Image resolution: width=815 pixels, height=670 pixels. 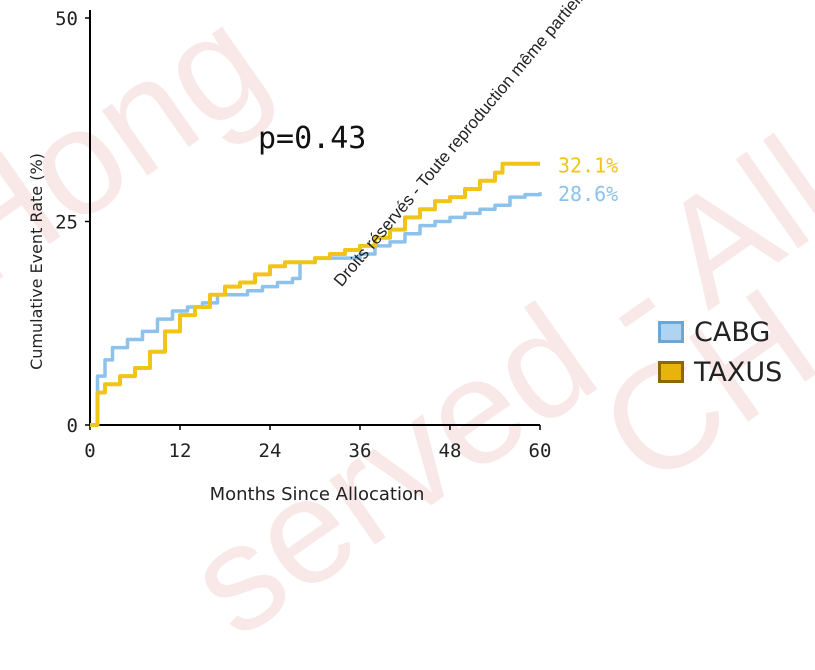 I want to click on y-tick-label: 0, so click(x=72, y=426).